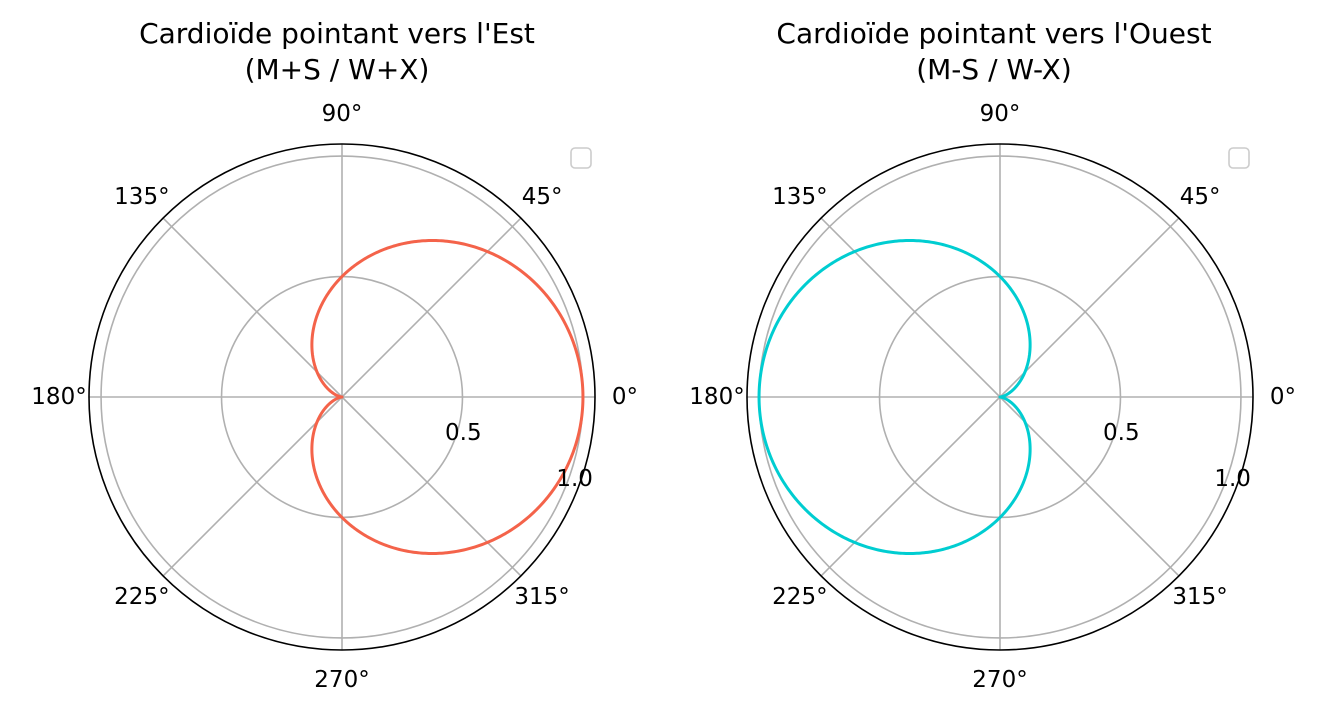 The width and height of the screenshot is (1324, 721). What do you see at coordinates (993, 33) in the screenshot?
I see `chart-title: Cardioïde pointant vers l'Ouest` at bounding box center [993, 33].